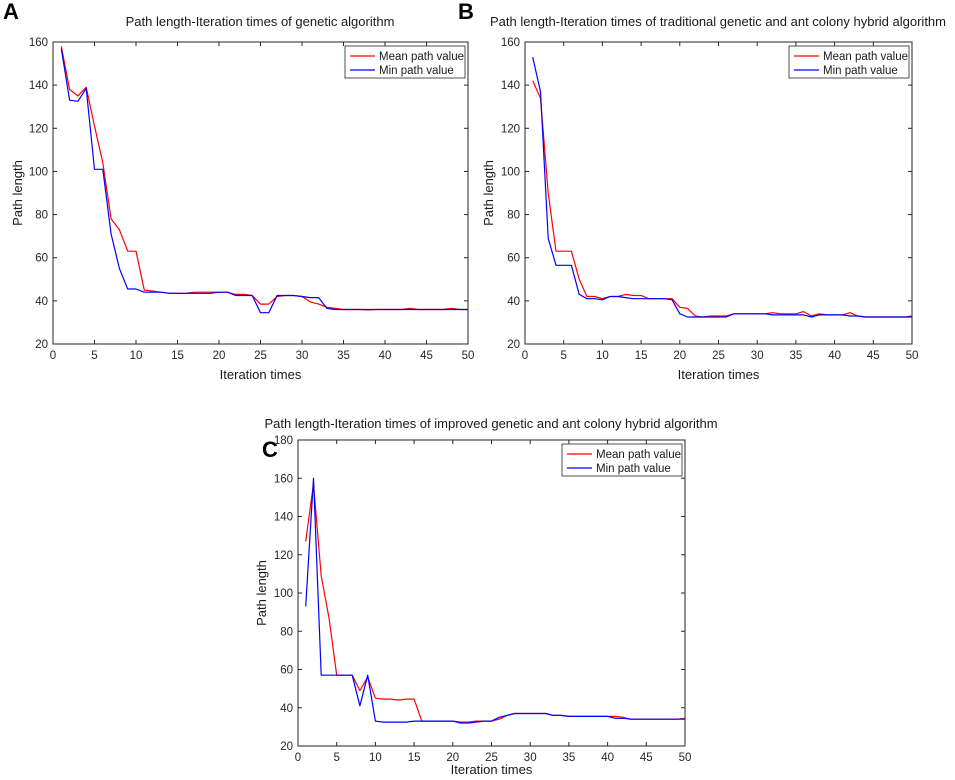 The width and height of the screenshot is (955, 780). What do you see at coordinates (283, 441) in the screenshot?
I see `y-tick-label: 180` at bounding box center [283, 441].